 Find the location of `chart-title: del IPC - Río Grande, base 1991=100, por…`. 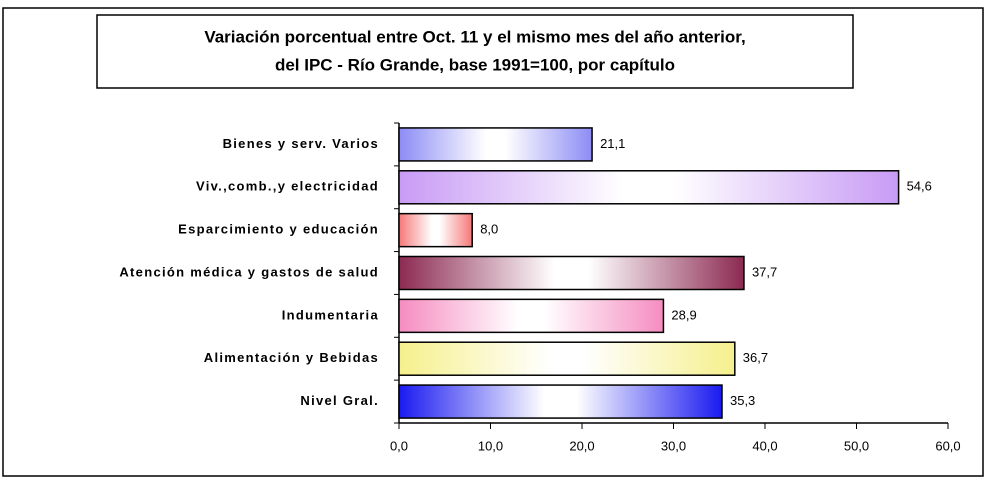

chart-title: del IPC - Río Grande, base 1991=100, por… is located at coordinates (475, 64).